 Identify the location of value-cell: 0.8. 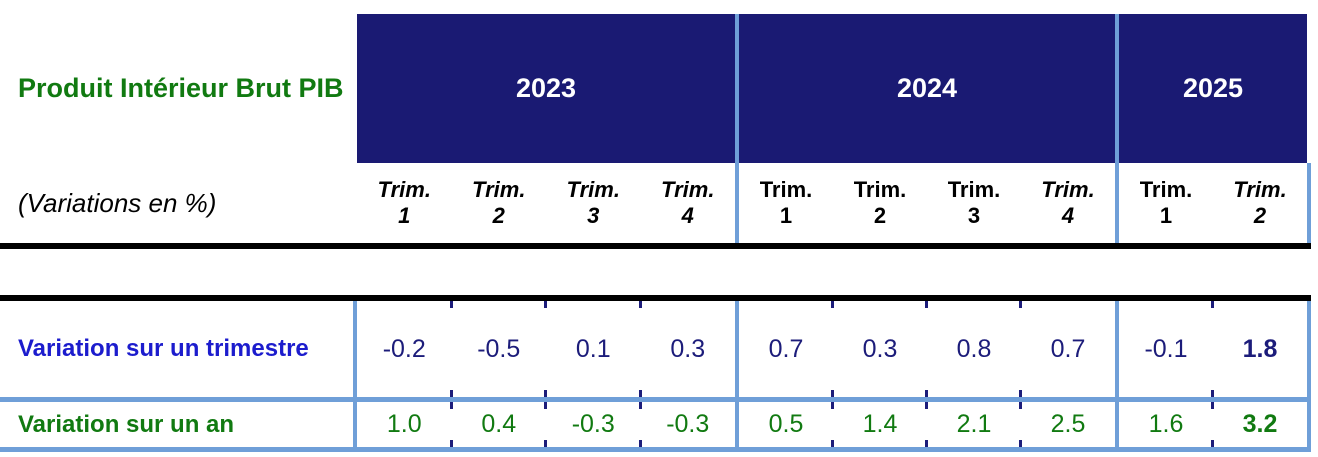
(973, 349).